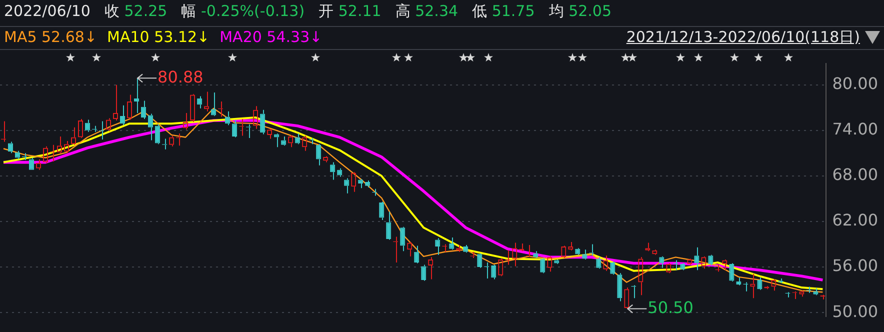 The image size is (884, 332). Describe the element at coordinates (136, 11) in the screenshot. I see `text: 收 52.25` at that location.